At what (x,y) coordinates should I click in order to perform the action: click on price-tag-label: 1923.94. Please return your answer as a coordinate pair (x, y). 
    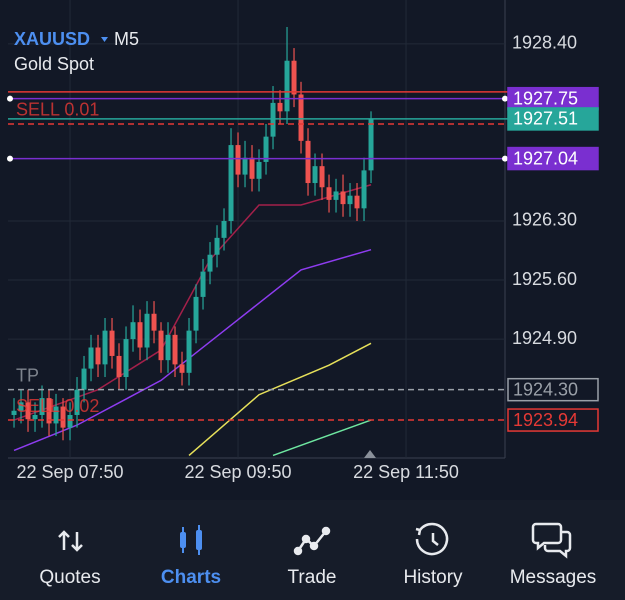
    Looking at the image, I should click on (545, 420).